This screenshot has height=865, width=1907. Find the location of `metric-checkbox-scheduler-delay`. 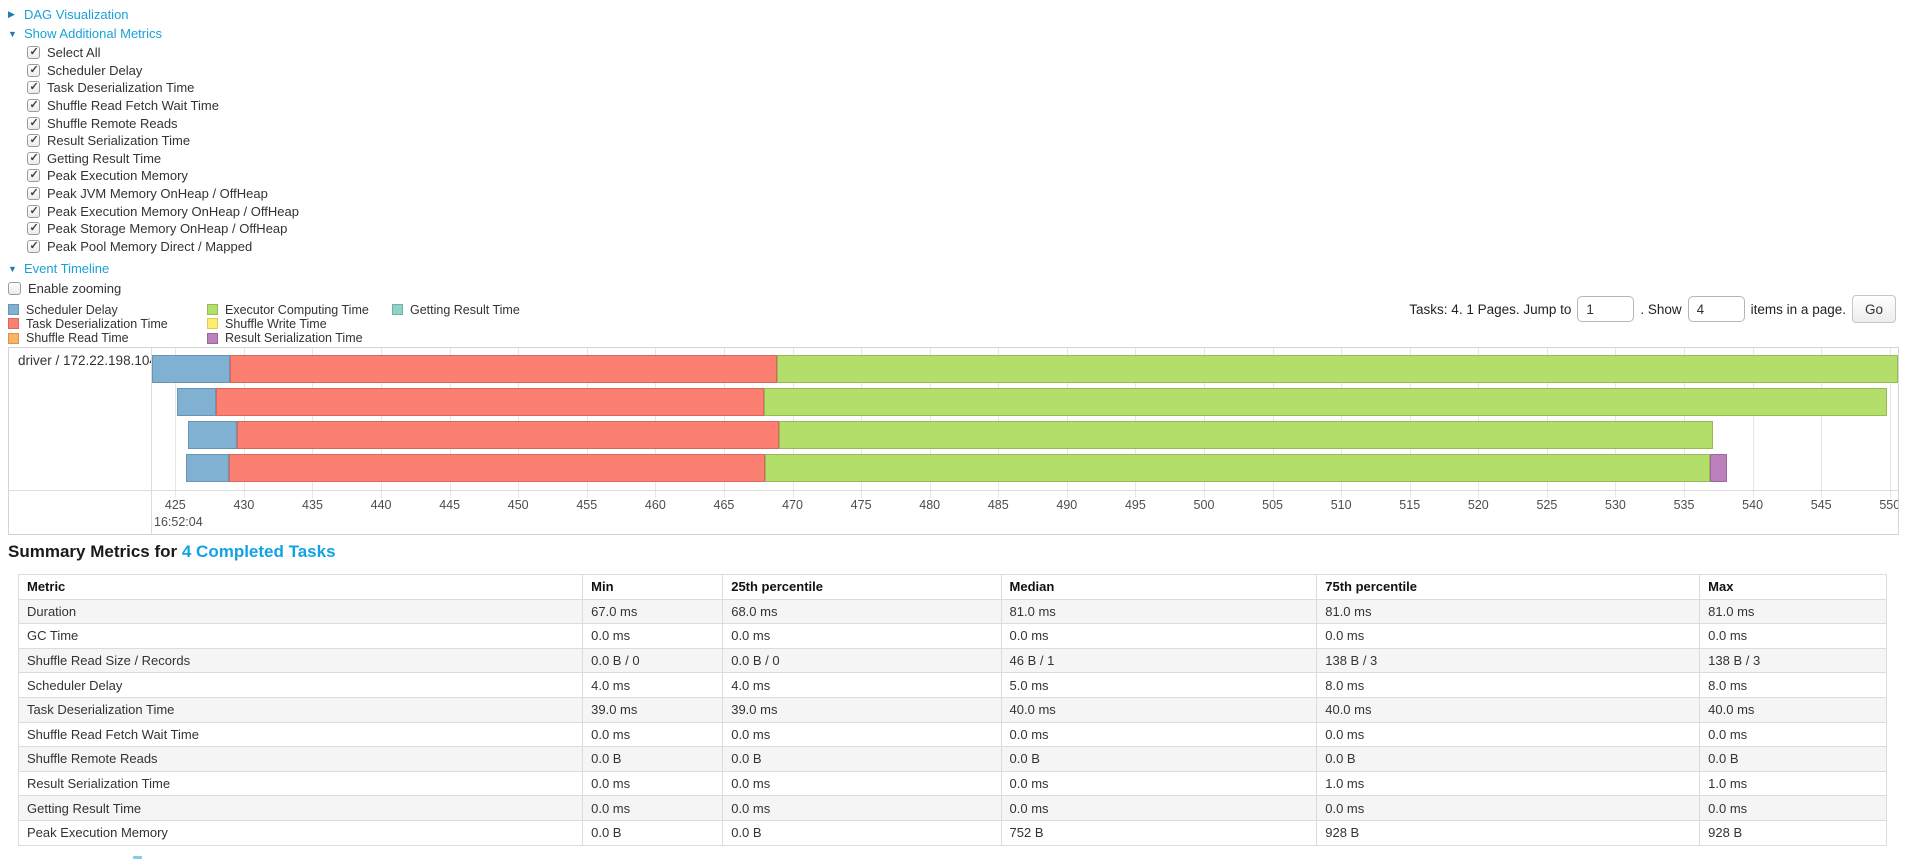

metric-checkbox-scheduler-delay is located at coordinates (33, 70).